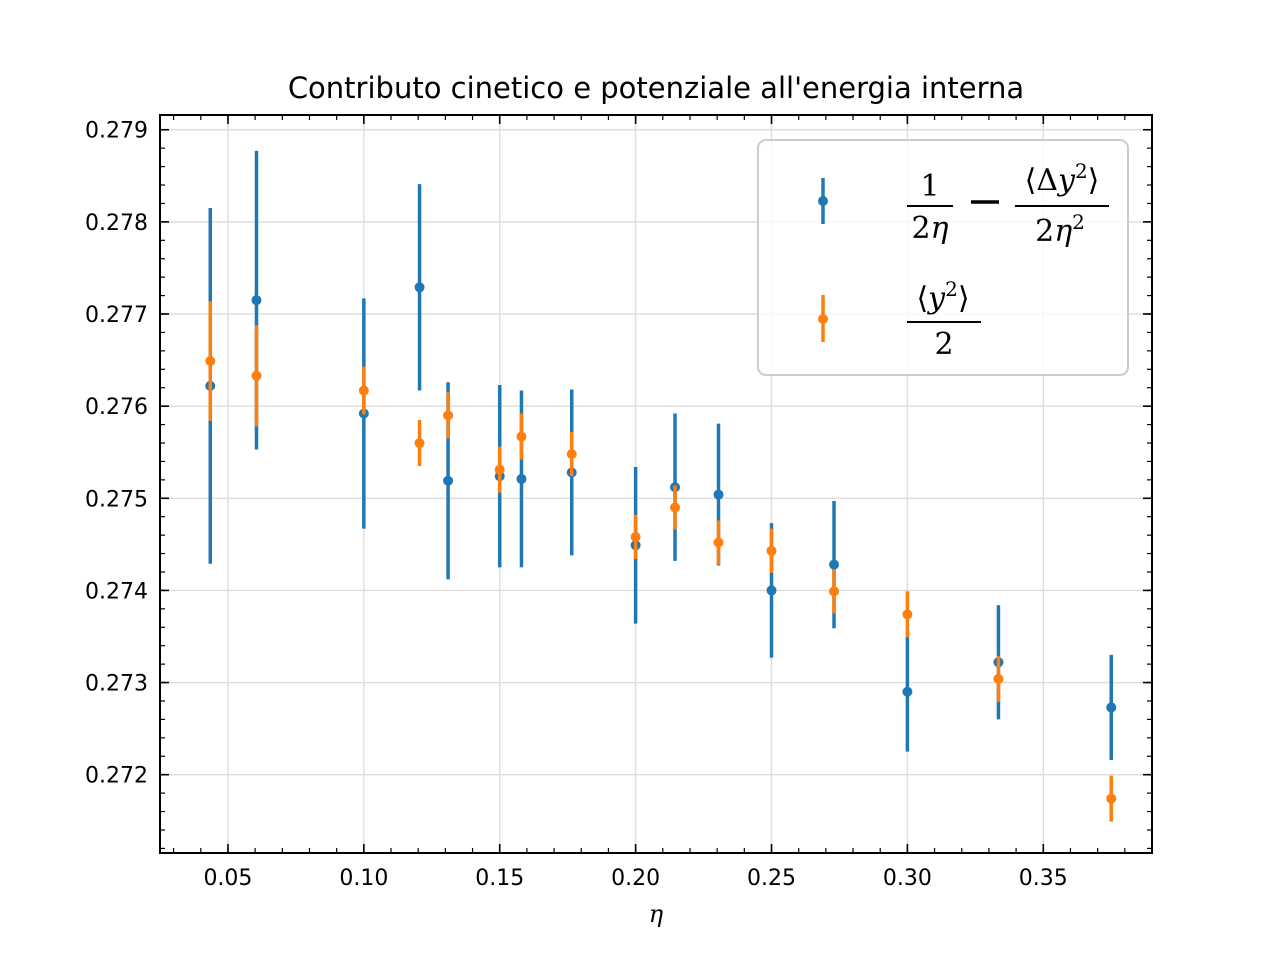 The image size is (1280, 960). I want to click on legend-label-series-2: ⟨y2⟩ 2, so click(944, 319).